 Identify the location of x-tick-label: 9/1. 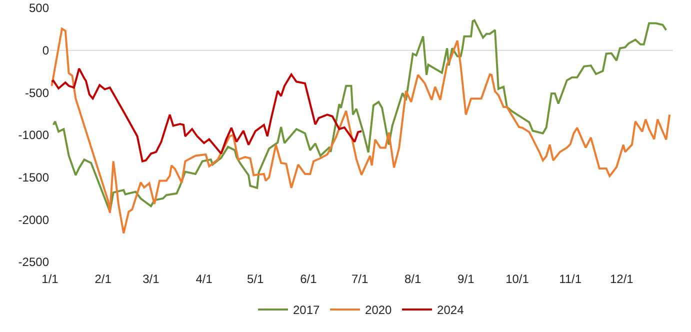
(466, 279).